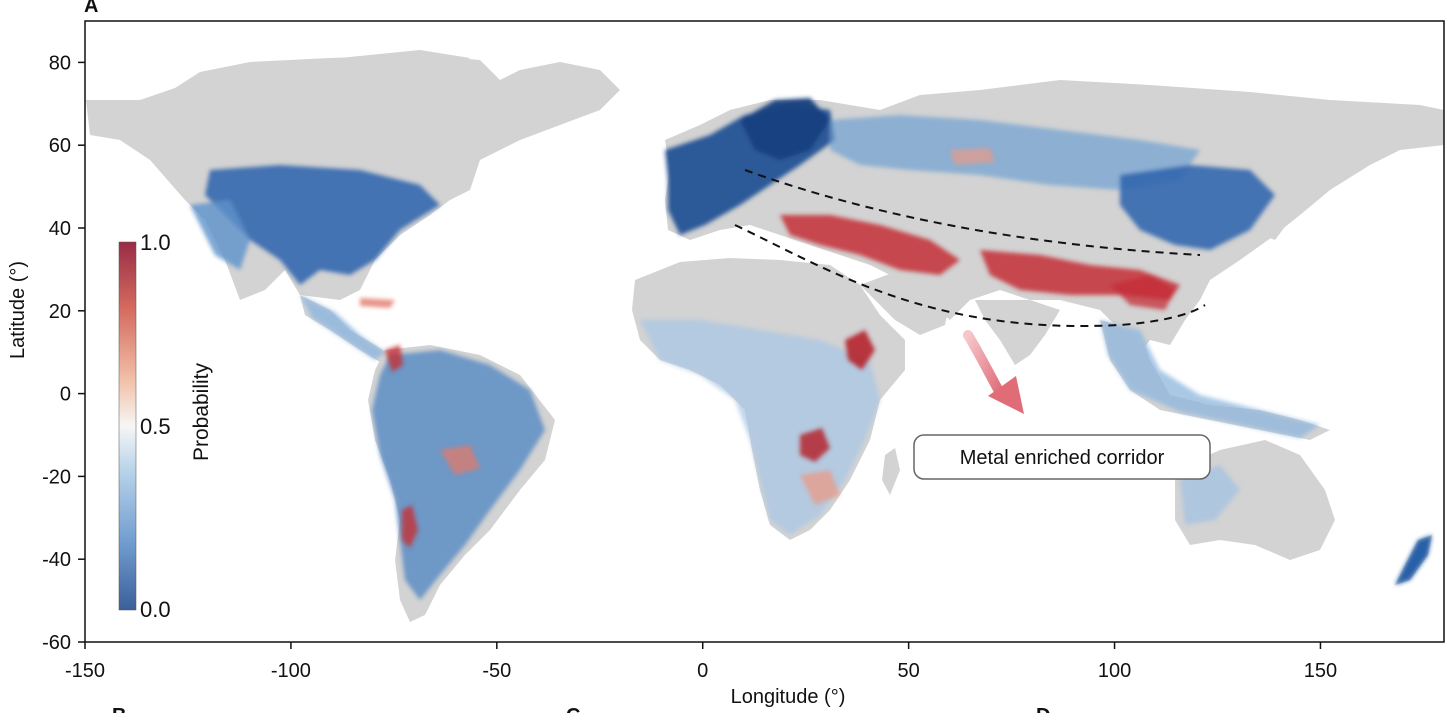 The image size is (1456, 713). I want to click on y-tick-label: 40, so click(60, 229).